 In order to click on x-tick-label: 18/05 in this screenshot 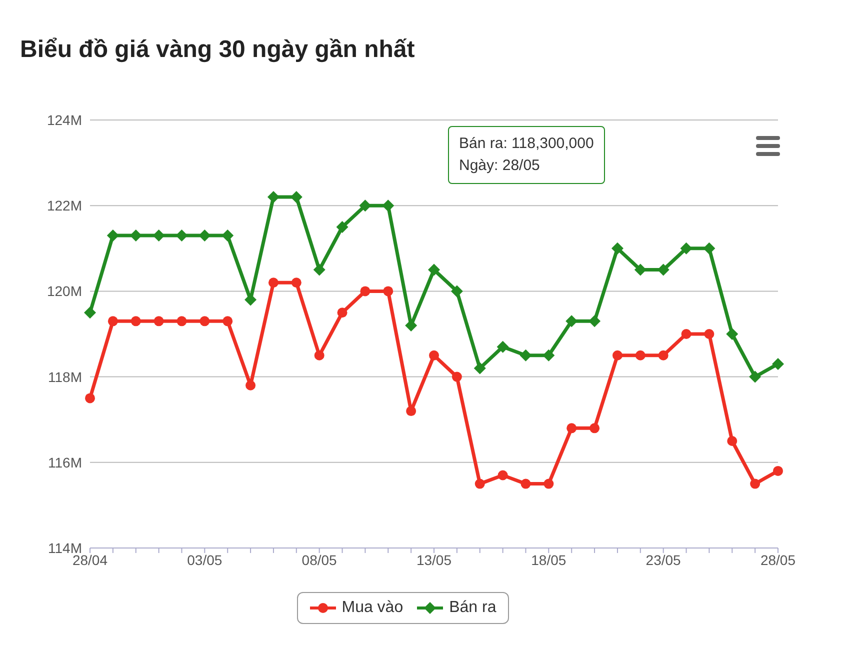, I will do `click(548, 560)`.